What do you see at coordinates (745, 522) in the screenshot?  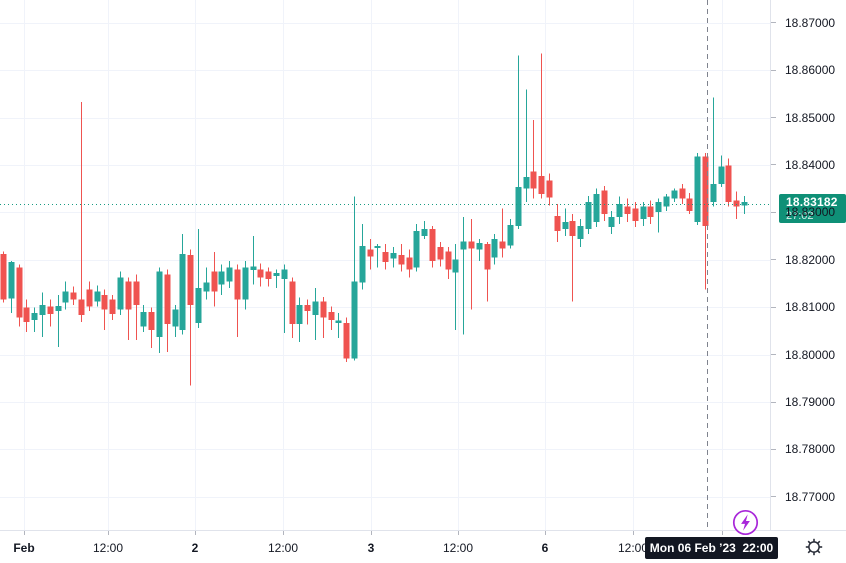 I see `lightning-trade-button` at bounding box center [745, 522].